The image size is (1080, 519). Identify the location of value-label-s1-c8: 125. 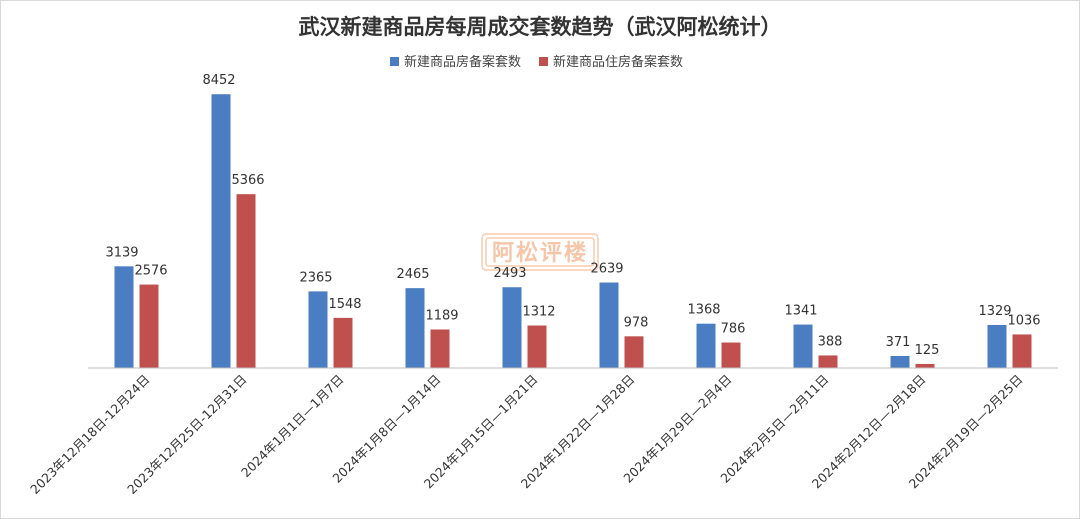
(927, 350).